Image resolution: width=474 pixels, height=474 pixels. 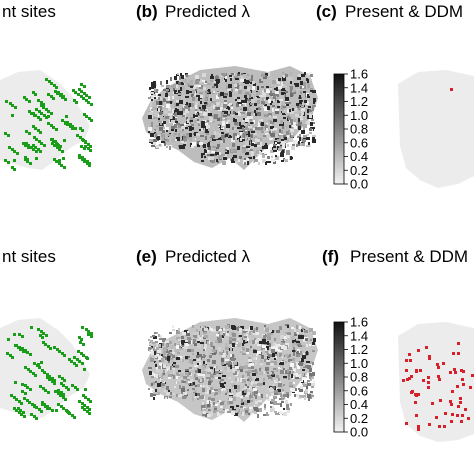 I want to click on panel-b-map, so click(x=230, y=118).